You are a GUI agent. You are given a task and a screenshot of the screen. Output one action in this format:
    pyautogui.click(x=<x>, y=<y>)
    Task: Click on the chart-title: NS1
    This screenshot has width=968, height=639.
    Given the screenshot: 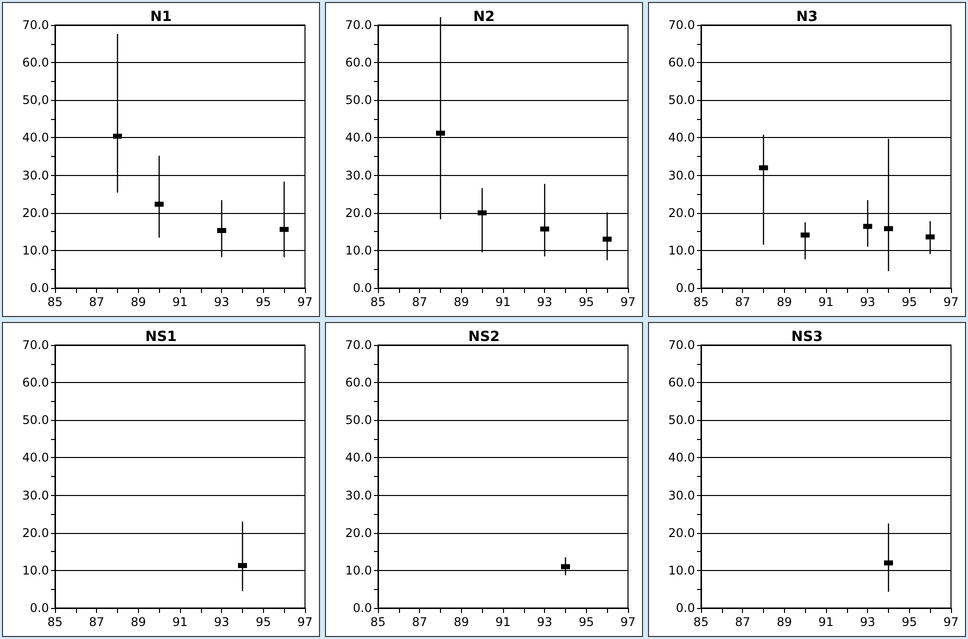 What is the action you would take?
    pyautogui.click(x=161, y=337)
    